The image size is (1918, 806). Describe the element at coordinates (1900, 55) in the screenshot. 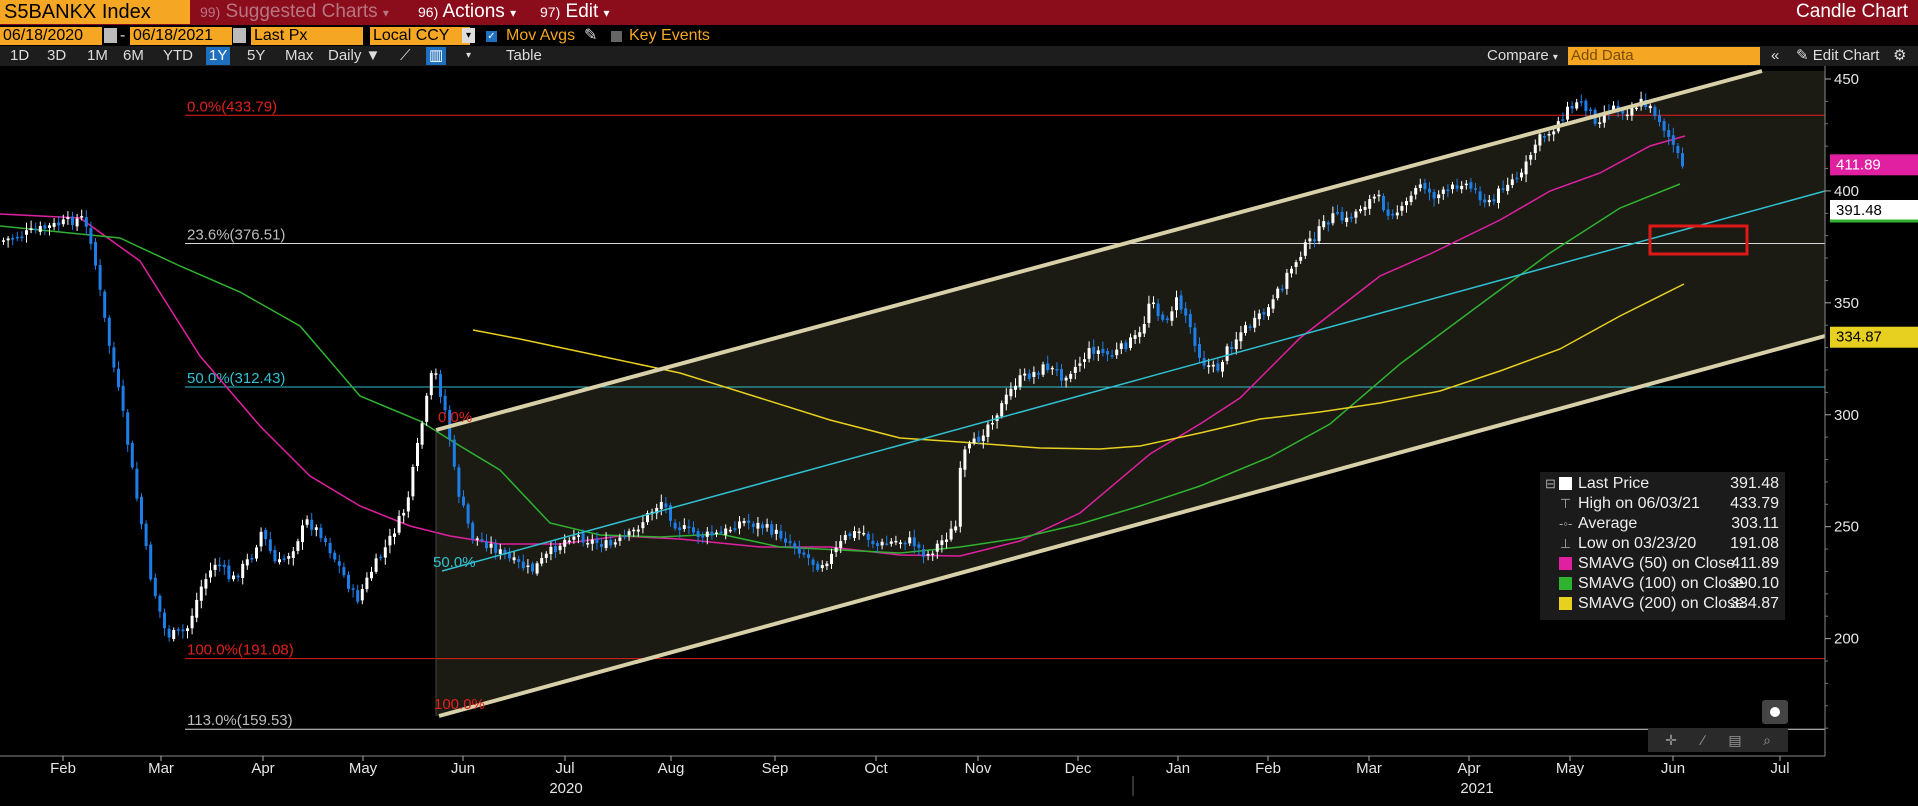

I see `gear-icon: ⚙` at that location.